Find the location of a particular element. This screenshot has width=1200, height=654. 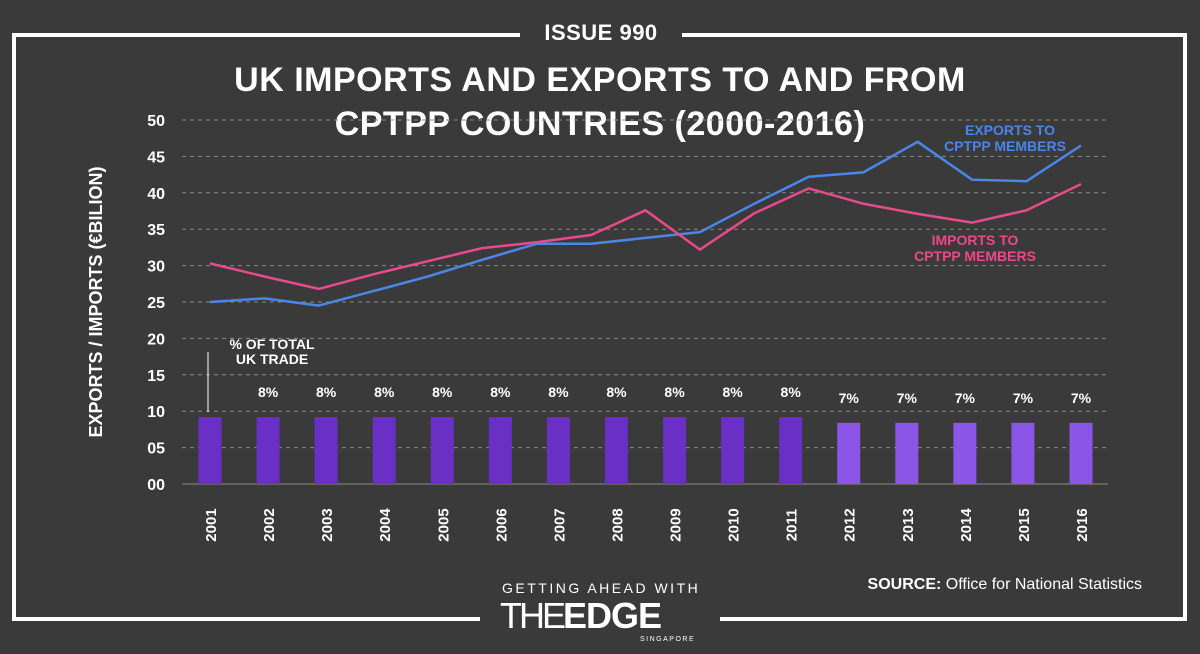

x-tick-label: 2016 is located at coordinates (1082, 524).